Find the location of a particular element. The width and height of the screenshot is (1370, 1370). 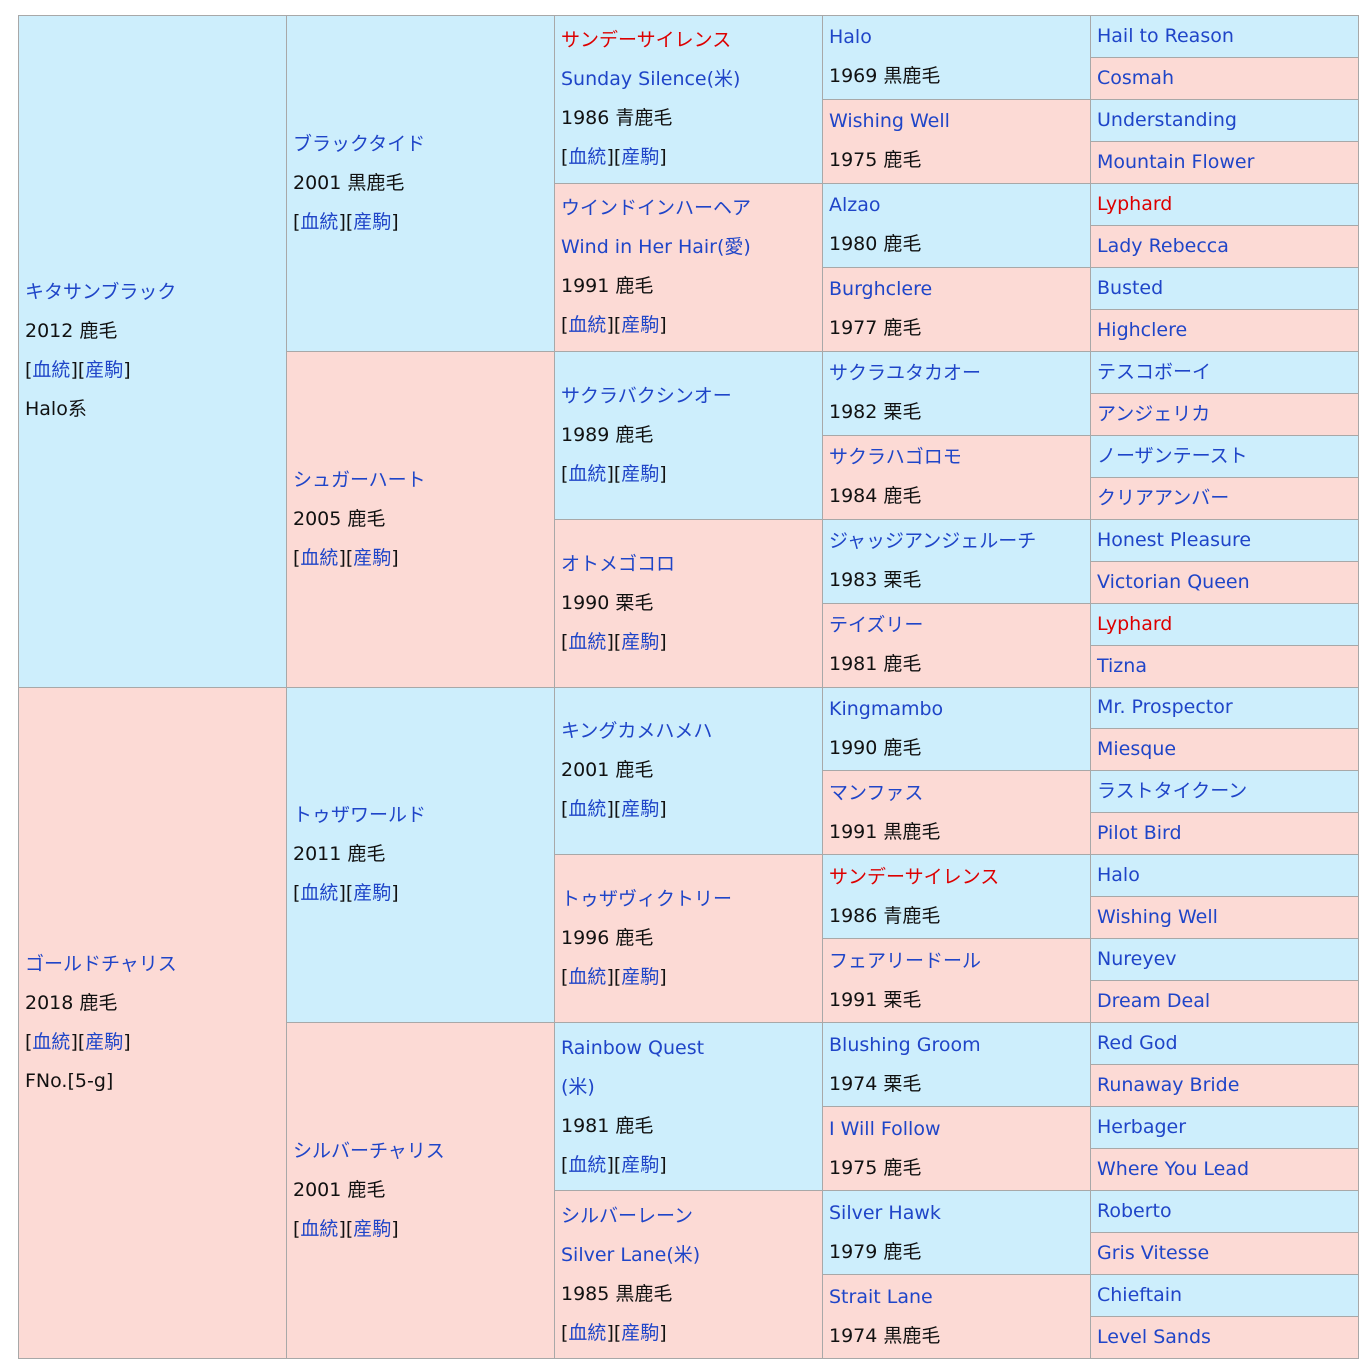

horse-name: I Will Follow is located at coordinates (885, 1128).